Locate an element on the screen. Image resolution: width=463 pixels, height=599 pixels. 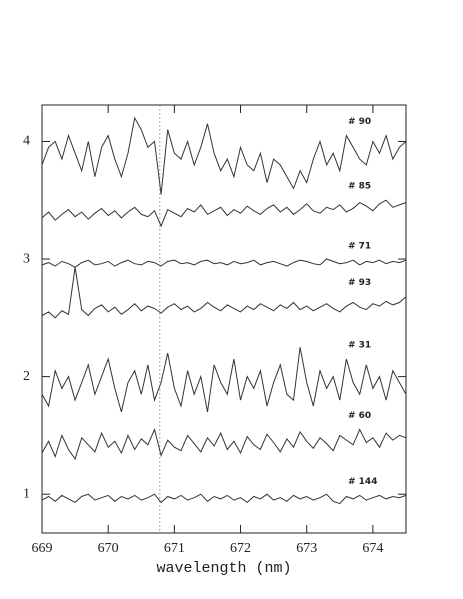
x-tick-label: 671 is located at coordinates (174, 548).